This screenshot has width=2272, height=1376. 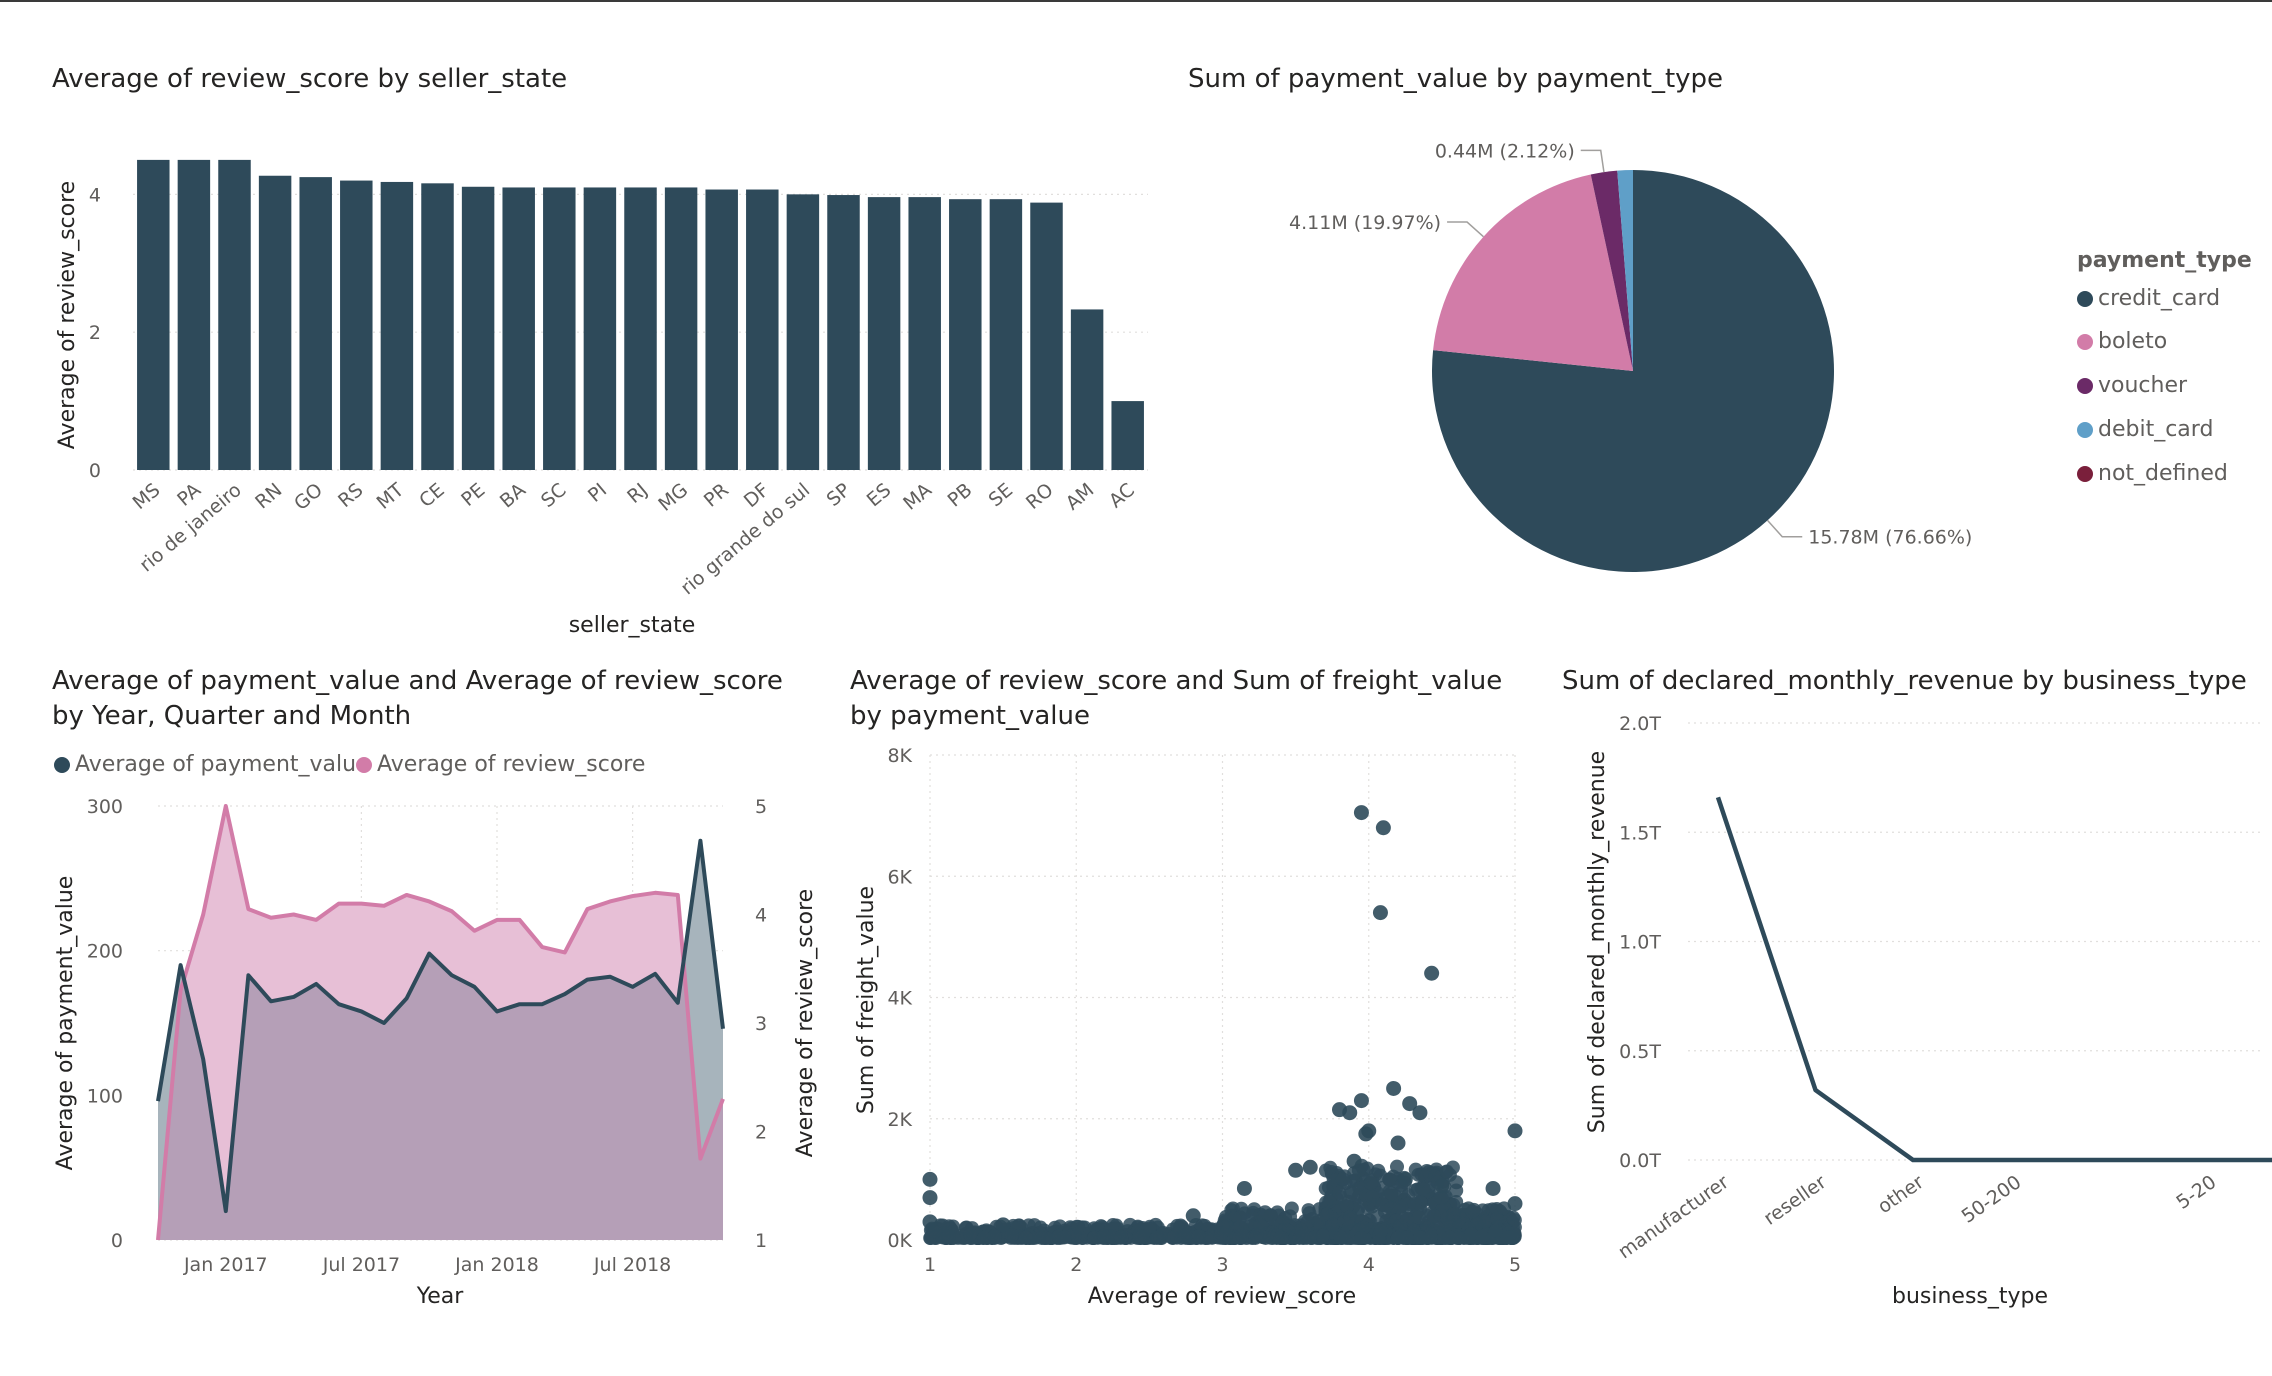 What do you see at coordinates (1992, 1199) in the screenshot?
I see `x-tick-label: 50-200` at bounding box center [1992, 1199].